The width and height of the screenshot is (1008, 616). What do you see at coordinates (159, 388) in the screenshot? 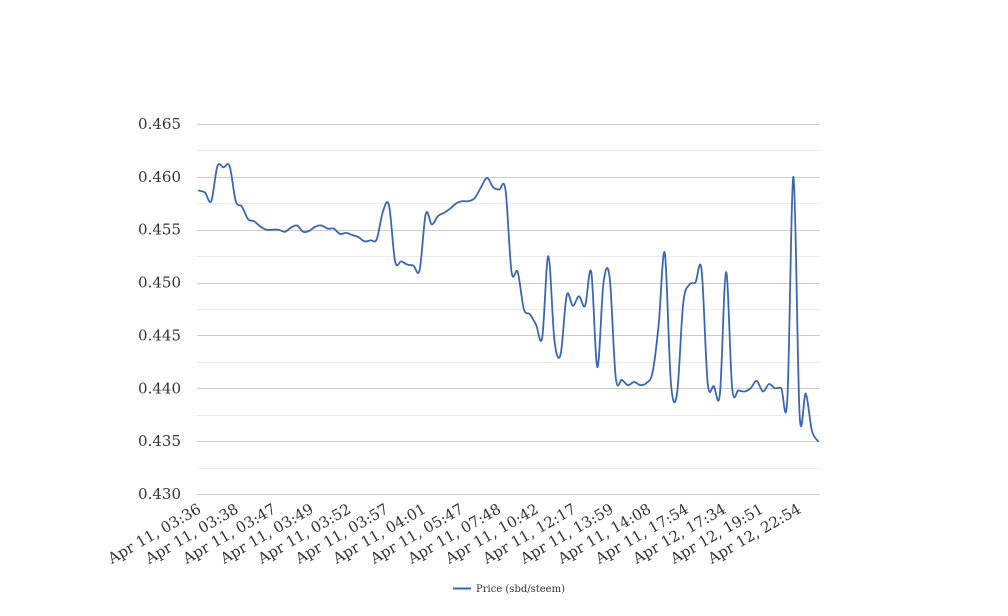
I see `y-tick-label: 0.440` at bounding box center [159, 388].